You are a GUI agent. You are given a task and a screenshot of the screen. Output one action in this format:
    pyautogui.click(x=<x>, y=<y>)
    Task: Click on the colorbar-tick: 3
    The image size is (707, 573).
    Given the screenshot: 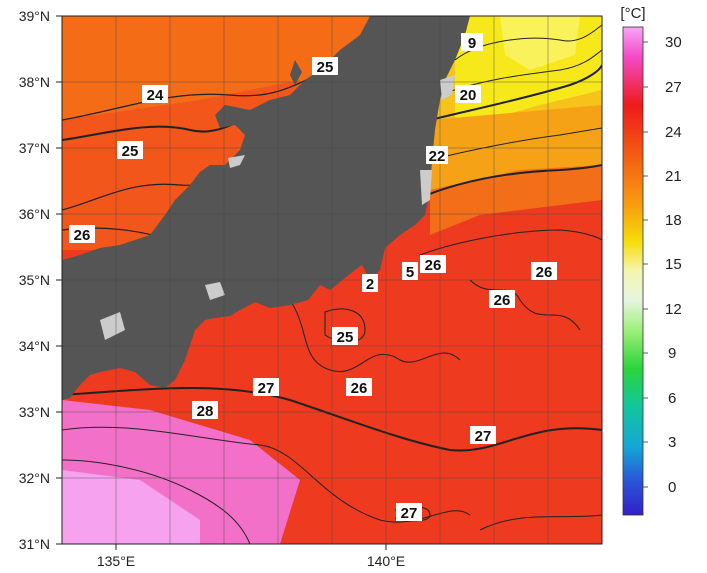 What is the action you would take?
    pyautogui.click(x=672, y=442)
    